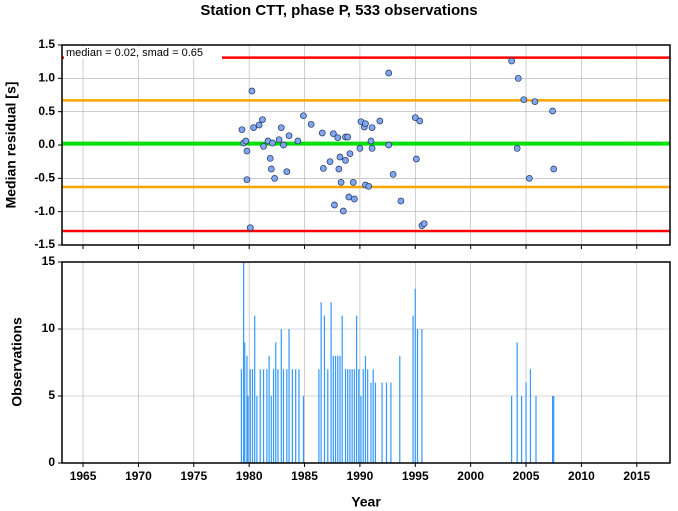  Describe the element at coordinates (470, 476) in the screenshot. I see `x-tick-label: 2000` at that location.